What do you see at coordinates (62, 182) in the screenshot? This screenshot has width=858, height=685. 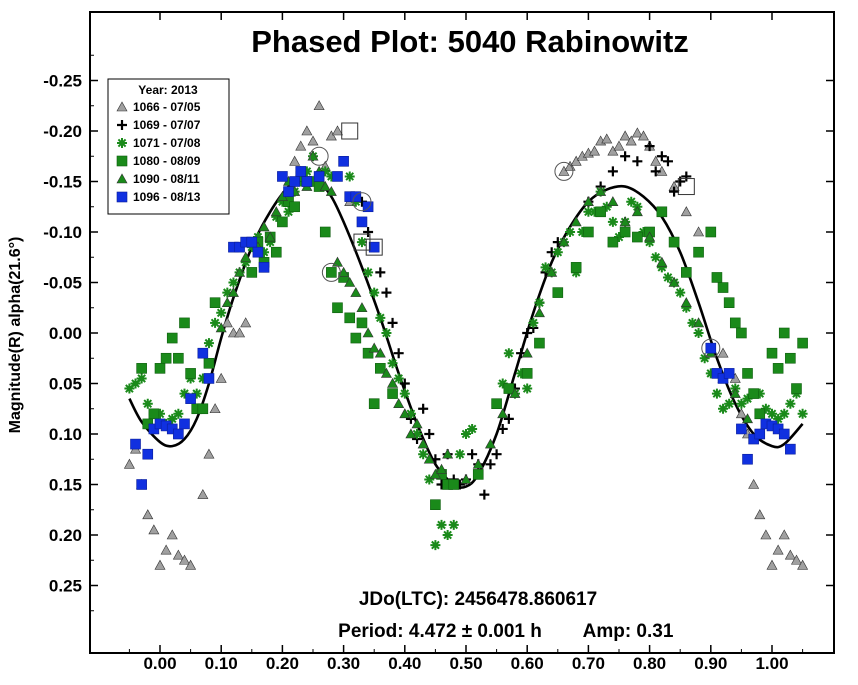 I see `y-tick-label: -0.15` at bounding box center [62, 182].